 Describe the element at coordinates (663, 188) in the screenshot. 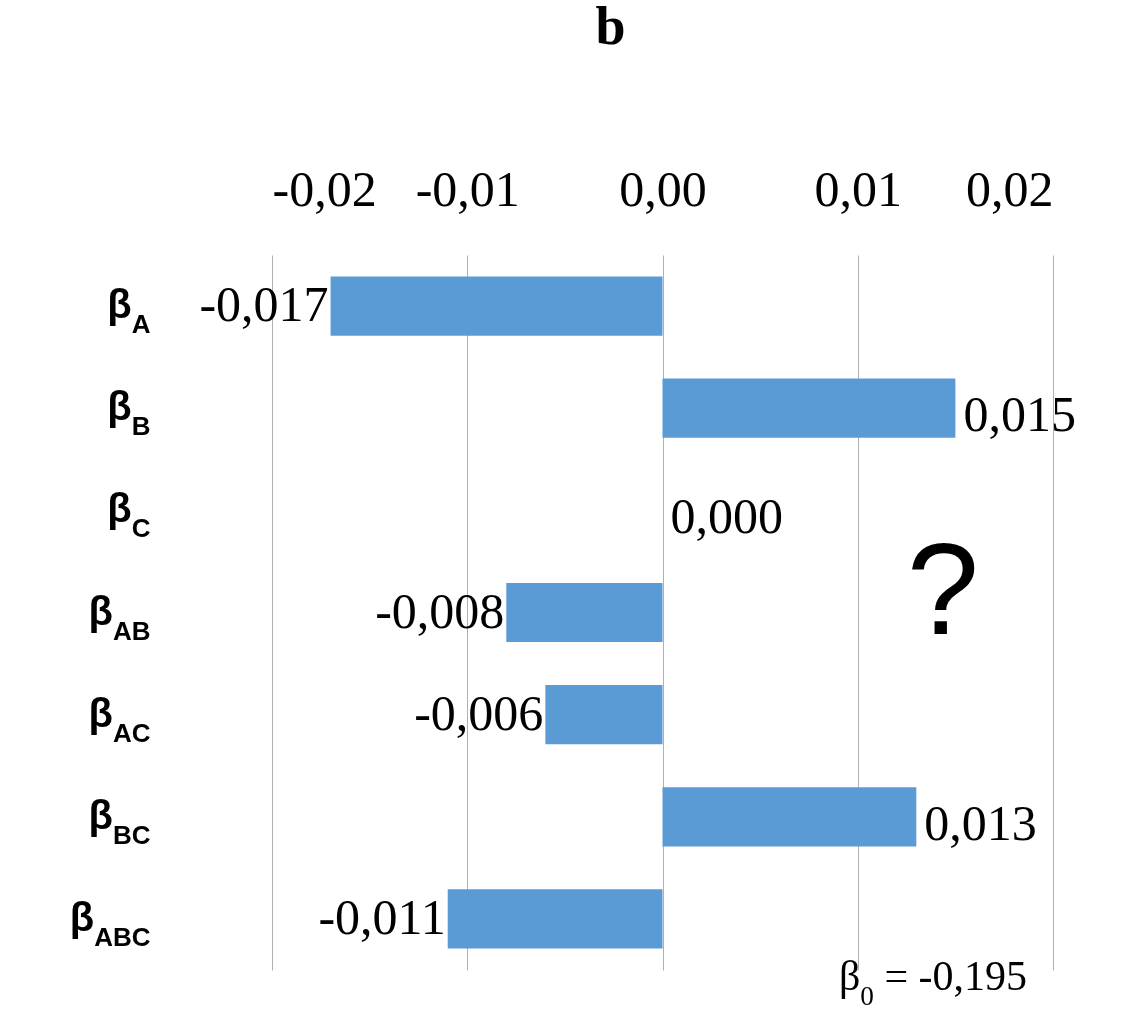

I see `x-tick-label: 0,00` at that location.